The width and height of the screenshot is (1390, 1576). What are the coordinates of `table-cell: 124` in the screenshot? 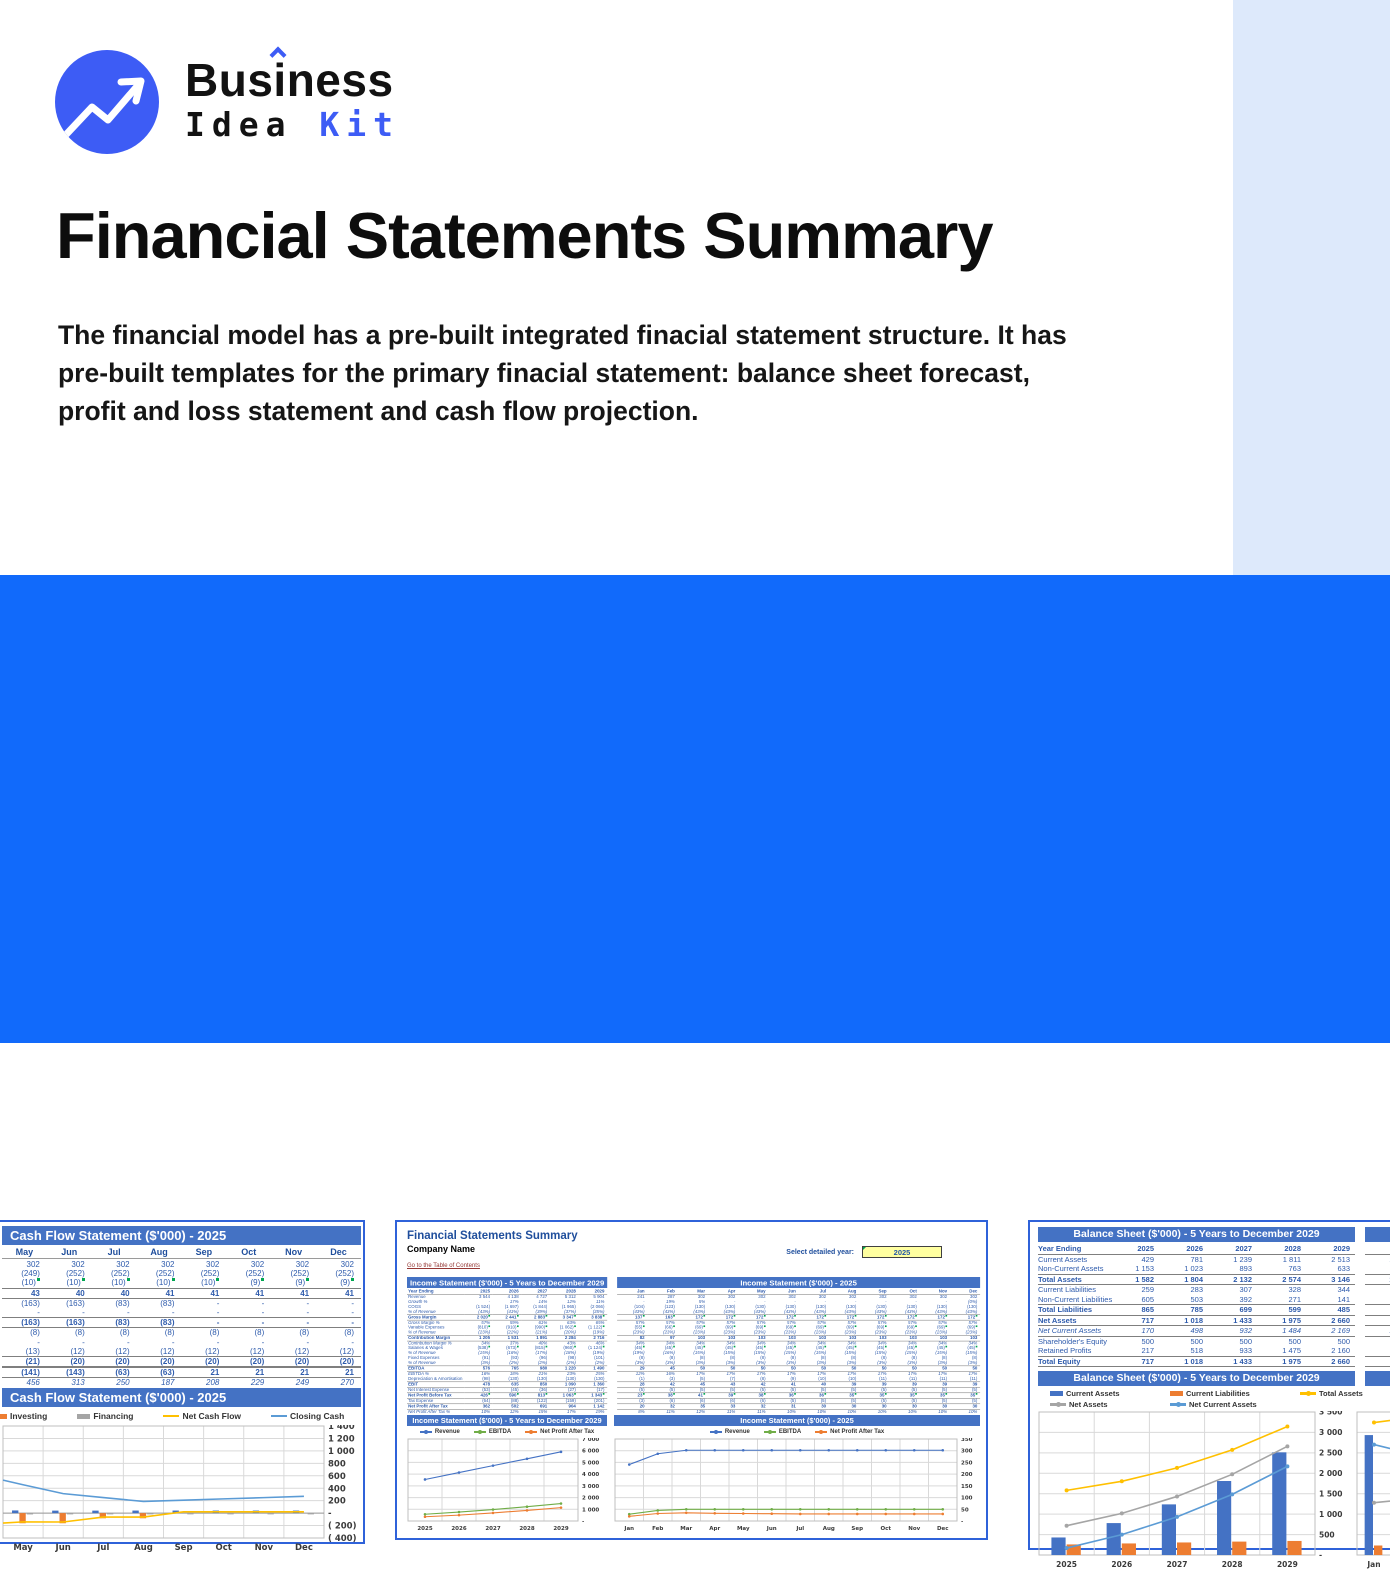 It's located at (1377, 1269).